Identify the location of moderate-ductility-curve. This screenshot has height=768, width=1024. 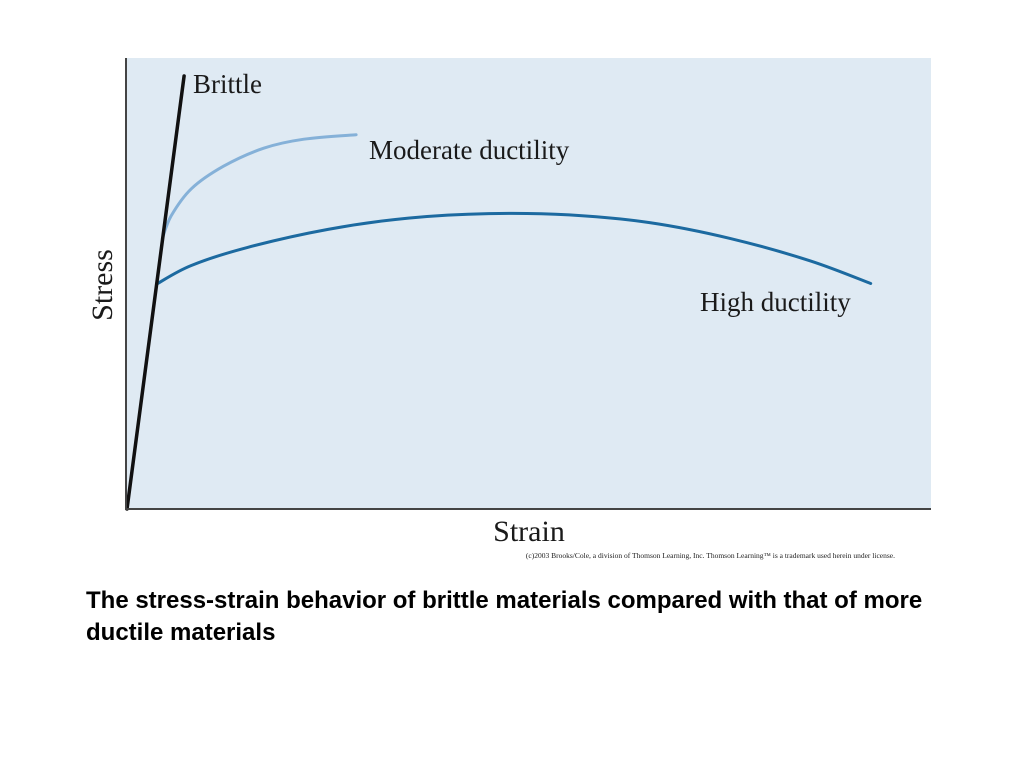
(259, 186).